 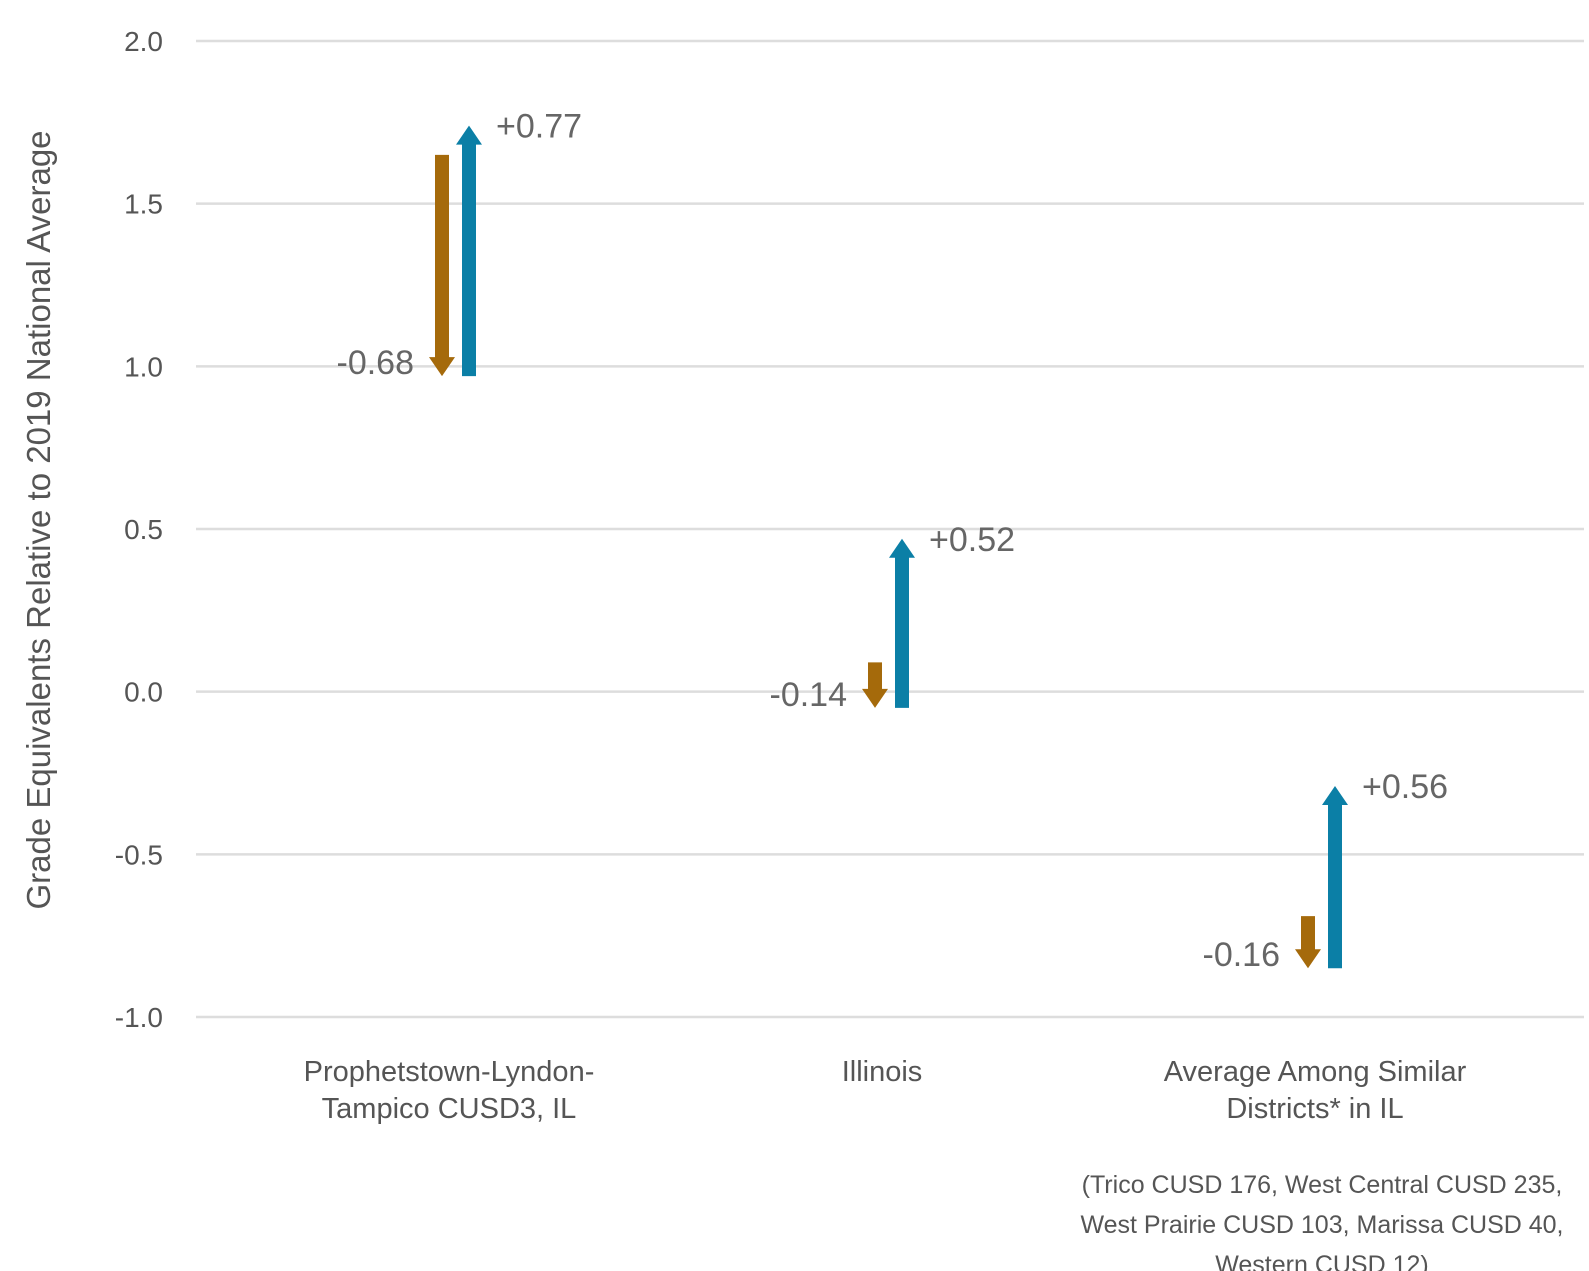 I want to click on category-label: Average Among Similar, so click(x=1315, y=1072).